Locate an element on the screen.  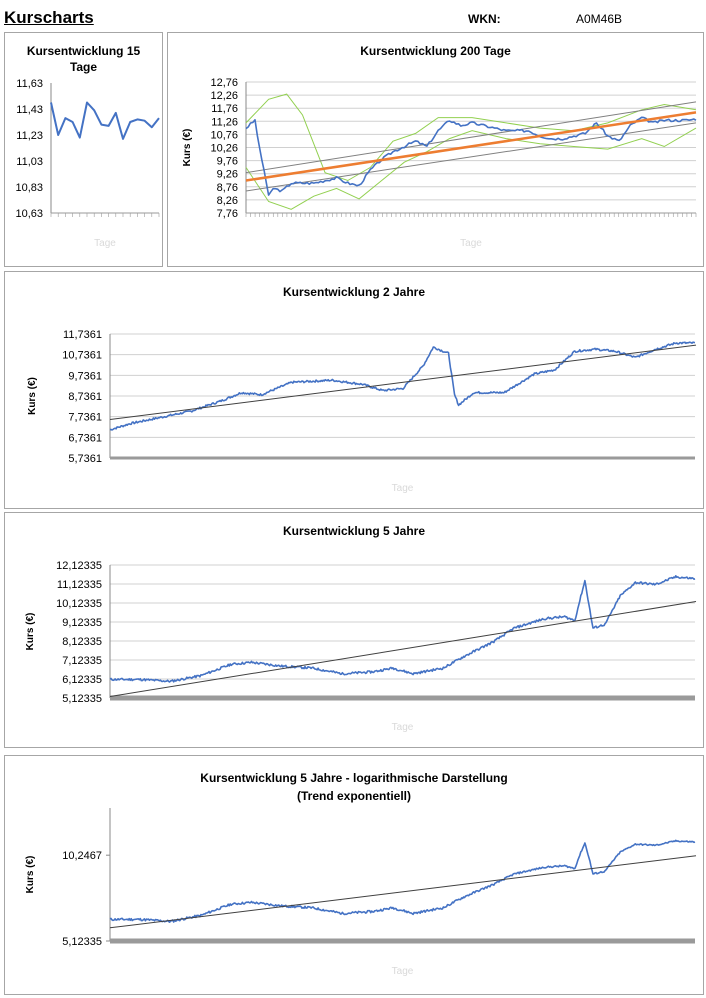
y-tick-label: 11,03 is located at coordinates (29, 162).